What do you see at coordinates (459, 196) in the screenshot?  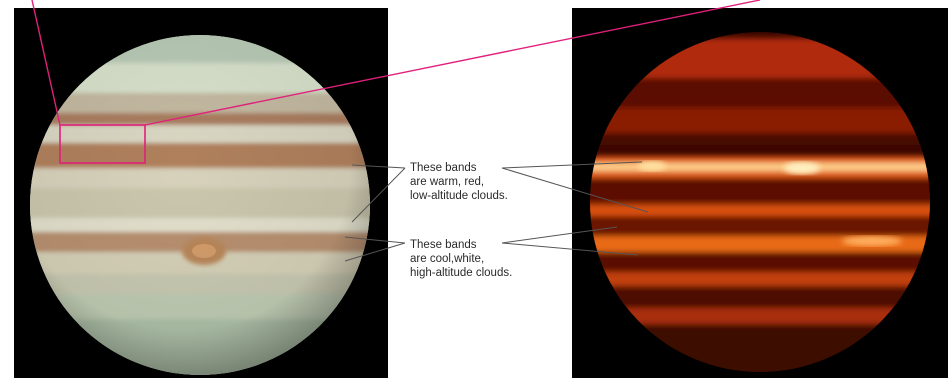 I see `caption-line: low-altitude clouds.` at bounding box center [459, 196].